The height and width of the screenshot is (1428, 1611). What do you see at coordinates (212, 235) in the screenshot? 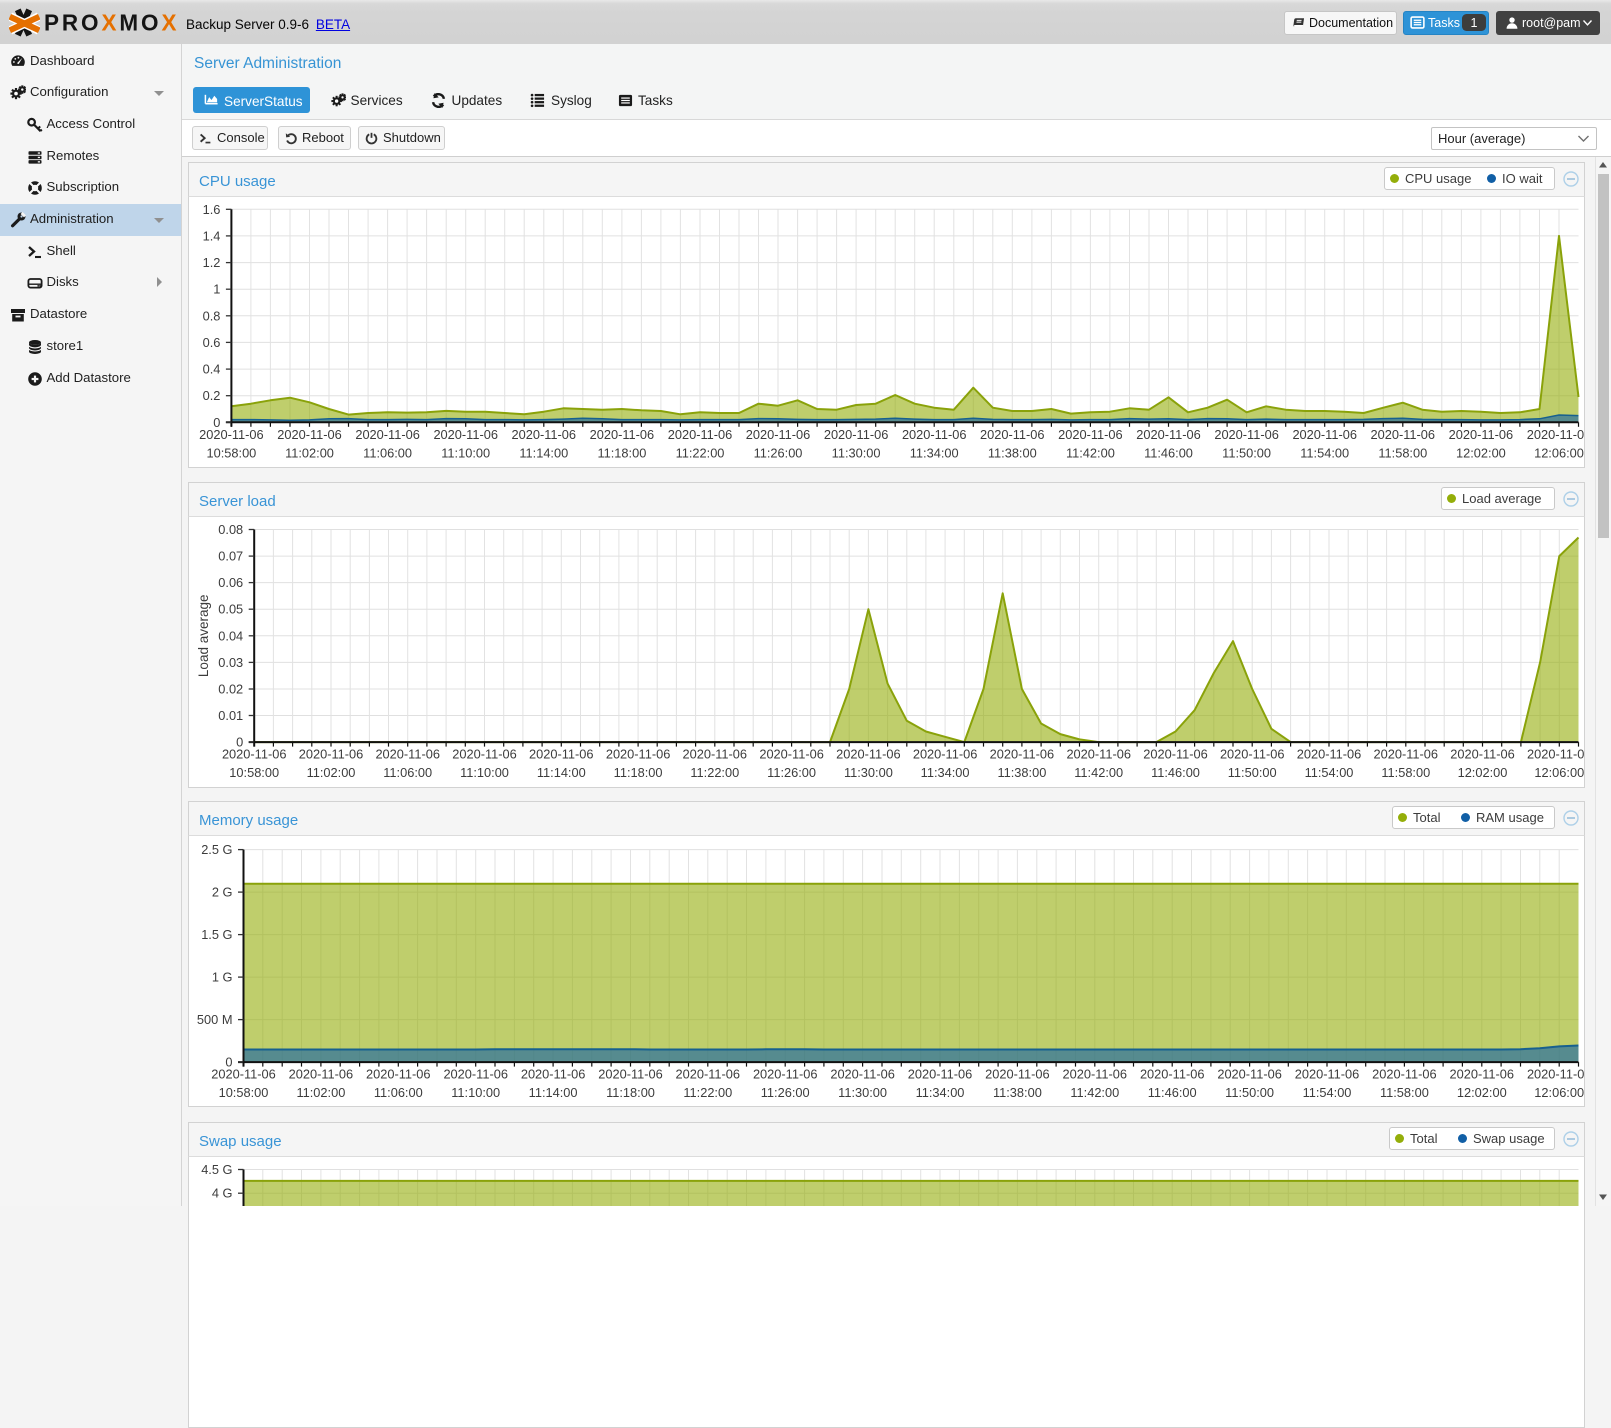
I see `svg-text: 1.4` at bounding box center [212, 235].